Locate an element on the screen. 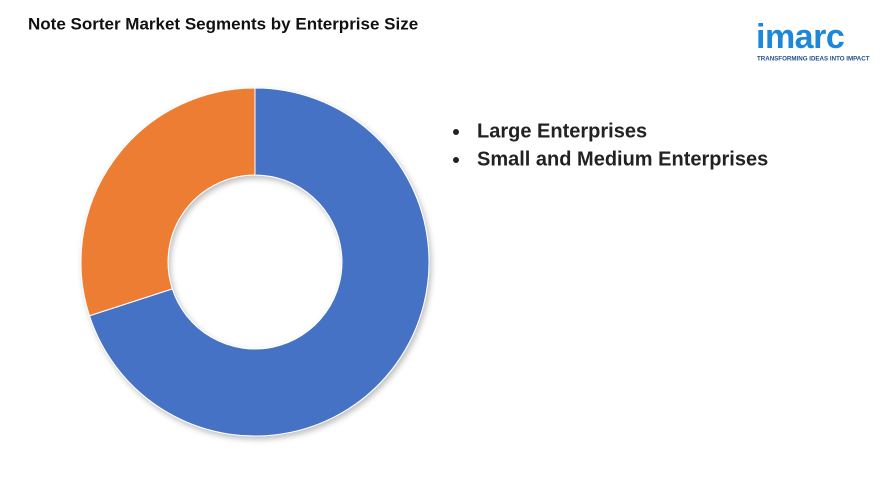  logo-tagline: TRANSFORMING IDEAS INTO IMPACT is located at coordinates (813, 59).